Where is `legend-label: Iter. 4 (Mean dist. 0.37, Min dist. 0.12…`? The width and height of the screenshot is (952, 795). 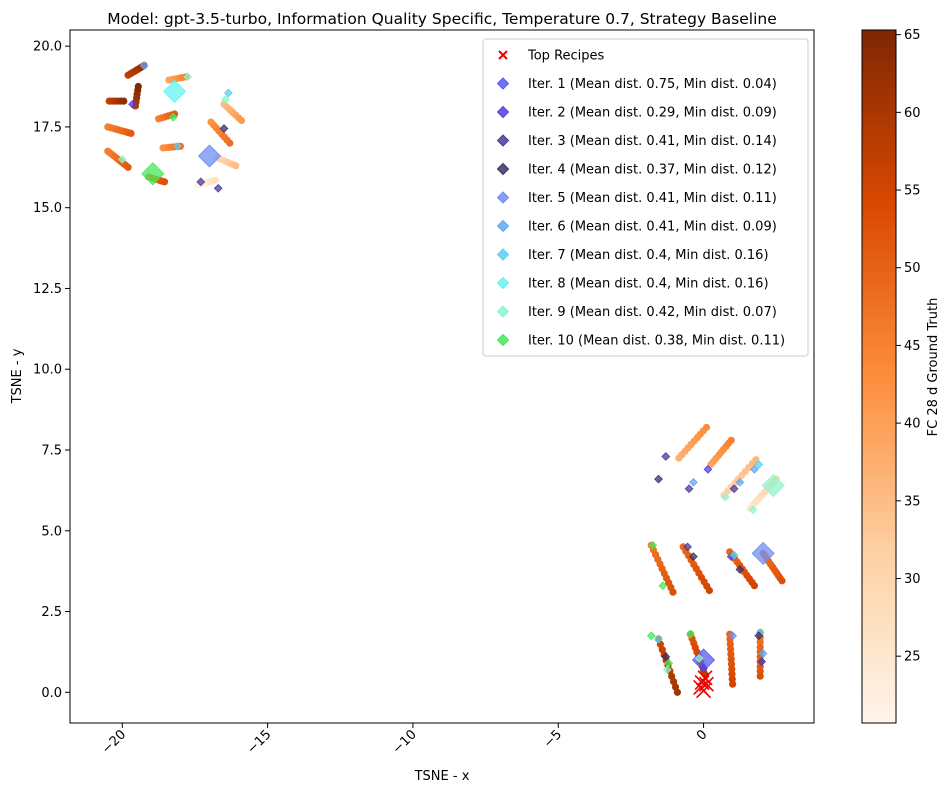
legend-label: Iter. 4 (Mean dist. 0.37, Min dist. 0.12… is located at coordinates (652, 170).